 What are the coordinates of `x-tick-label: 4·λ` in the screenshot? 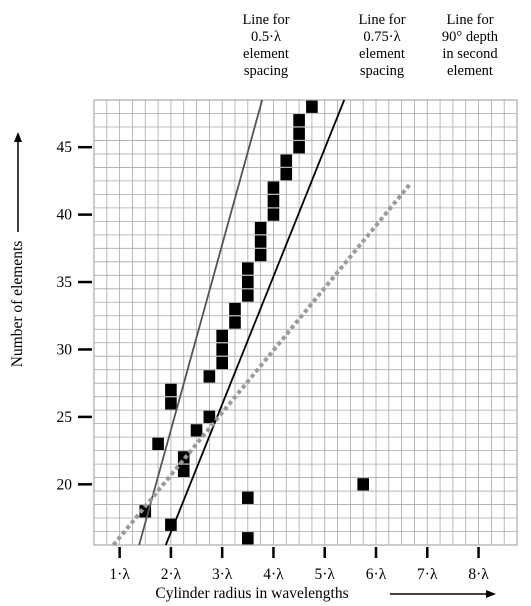 It's located at (273, 574).